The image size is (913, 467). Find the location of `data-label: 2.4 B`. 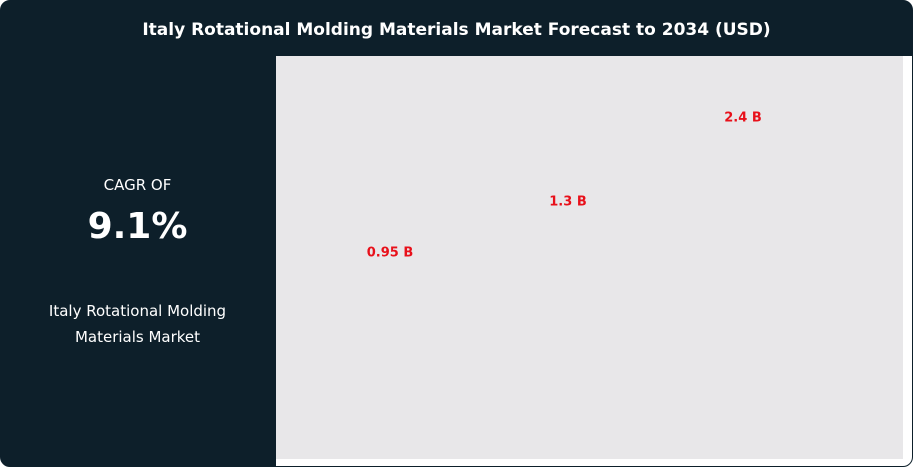

data-label: 2.4 B is located at coordinates (743, 118).